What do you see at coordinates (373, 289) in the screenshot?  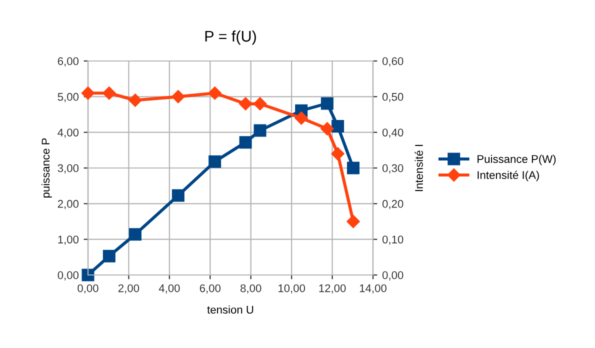 I see `x-tick-label: 14,00` at bounding box center [373, 289].